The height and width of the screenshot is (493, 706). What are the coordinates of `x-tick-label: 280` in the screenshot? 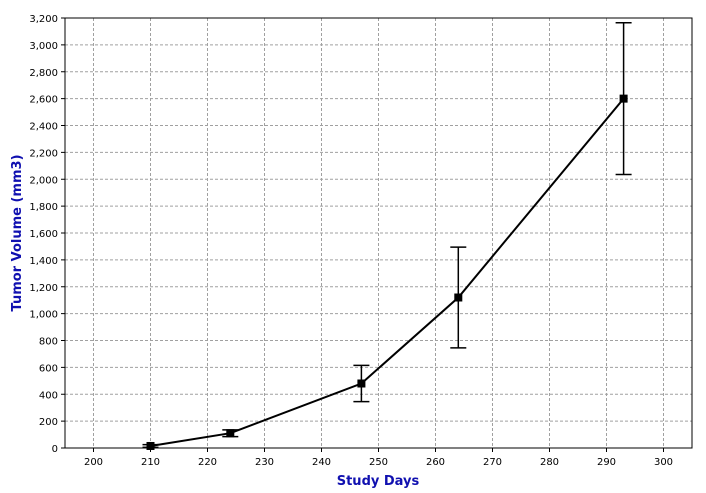 It's located at (549, 462).